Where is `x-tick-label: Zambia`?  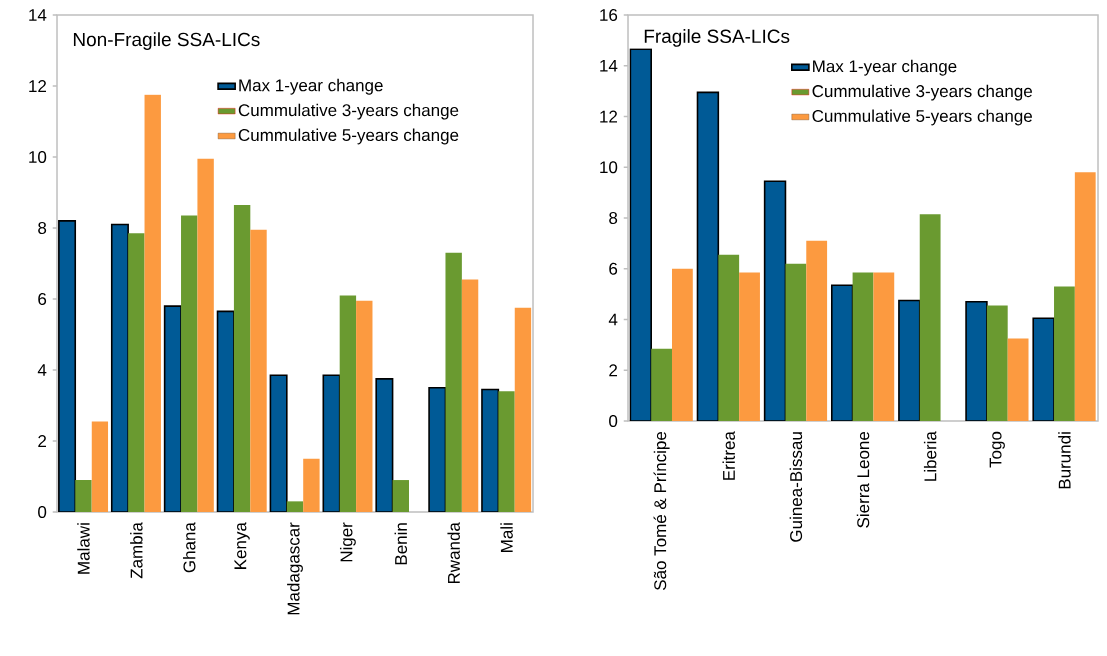 x-tick-label: Zambia is located at coordinates (136, 550).